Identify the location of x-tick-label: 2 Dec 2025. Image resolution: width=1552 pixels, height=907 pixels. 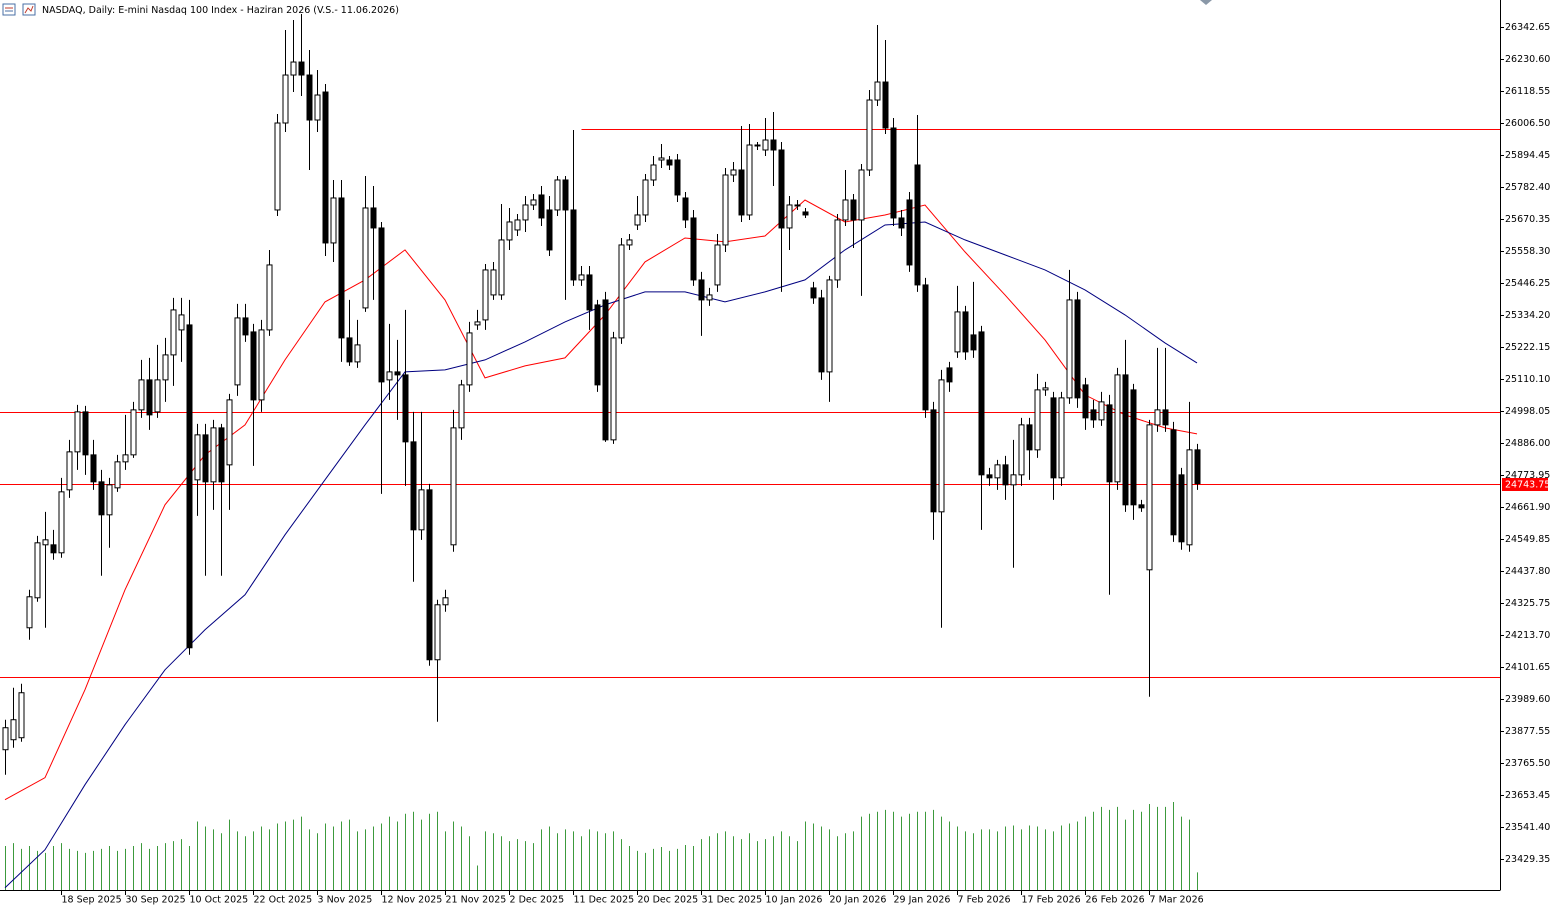
(537, 900).